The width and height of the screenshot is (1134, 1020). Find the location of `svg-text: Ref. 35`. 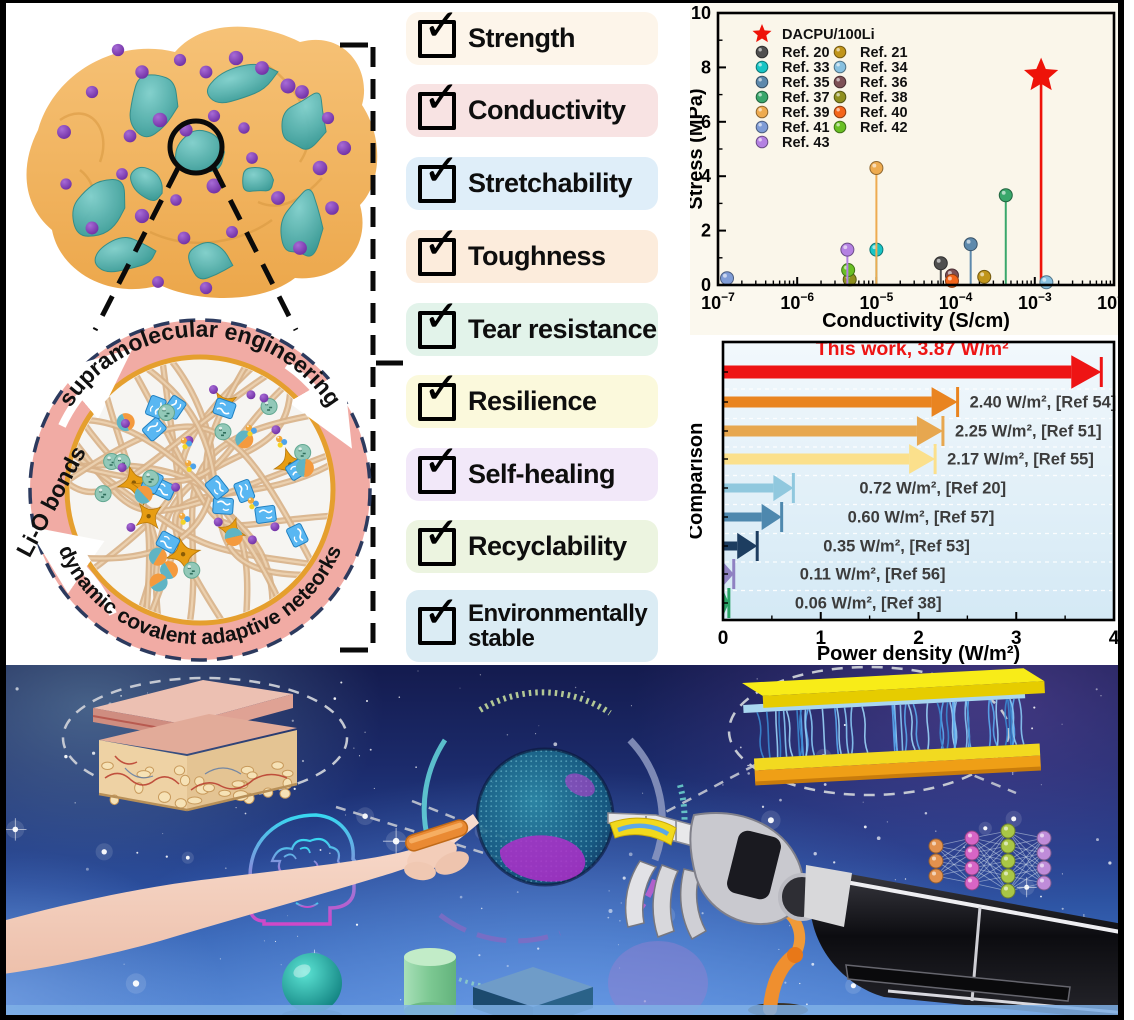

svg-text: Ref. 35 is located at coordinates (806, 83).